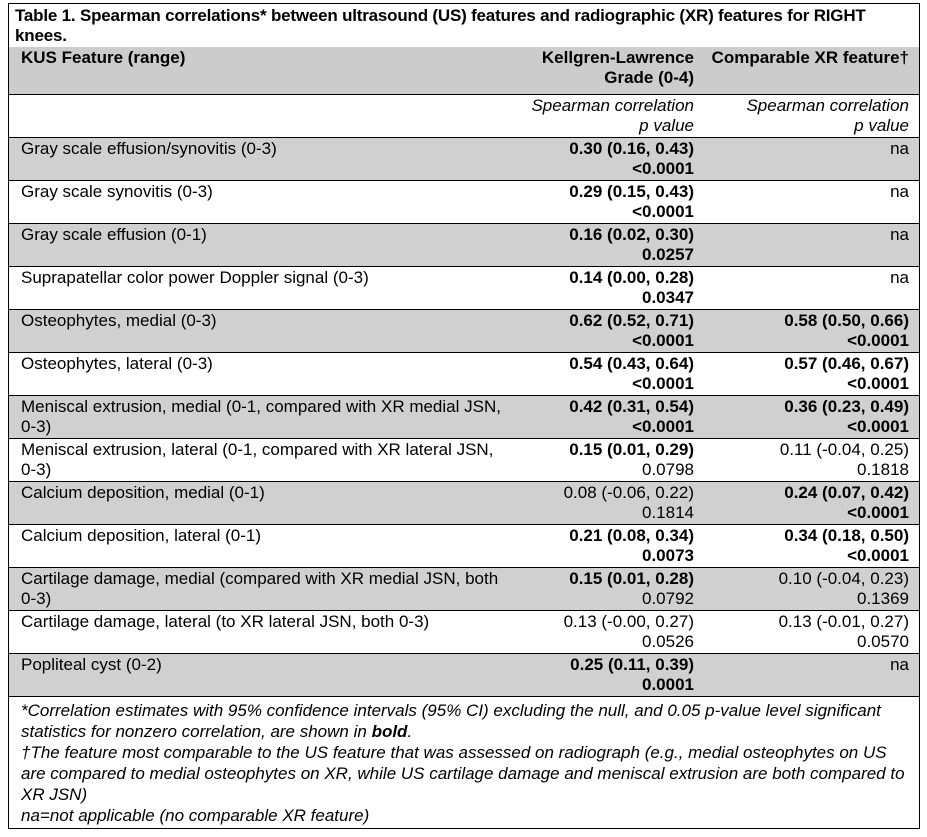 The image size is (927, 837). I want to click on xr-cell: 0.36 (0.23, 0.49) <0.0001, so click(811, 417).